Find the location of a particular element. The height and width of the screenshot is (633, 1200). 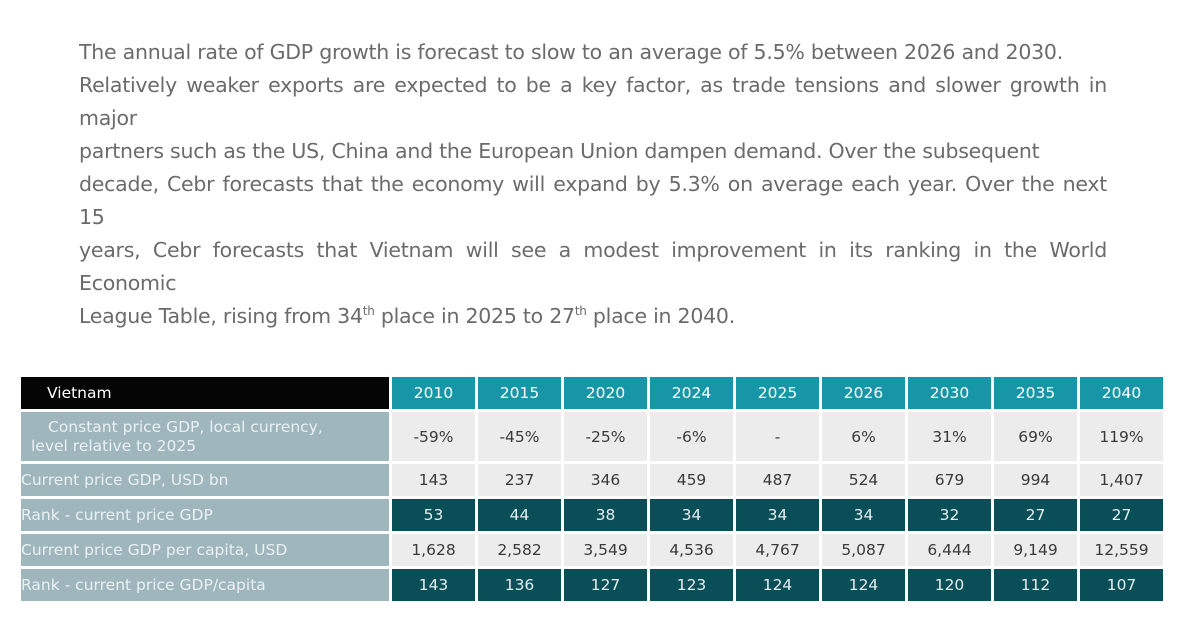

table-cell: 32 is located at coordinates (949, 515).